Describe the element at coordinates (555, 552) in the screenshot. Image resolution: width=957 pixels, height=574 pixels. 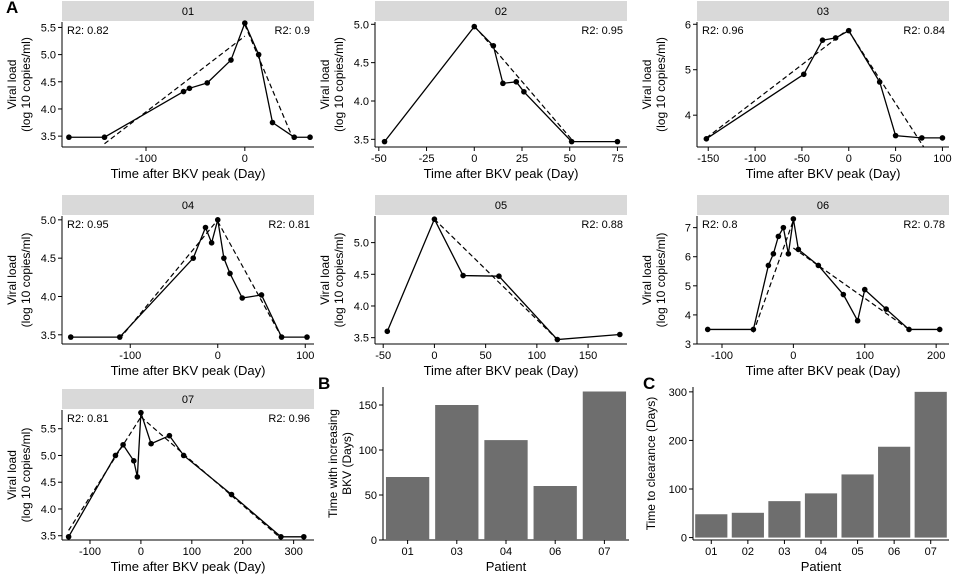
I see `panel-b-x-tick-label: 06` at that location.